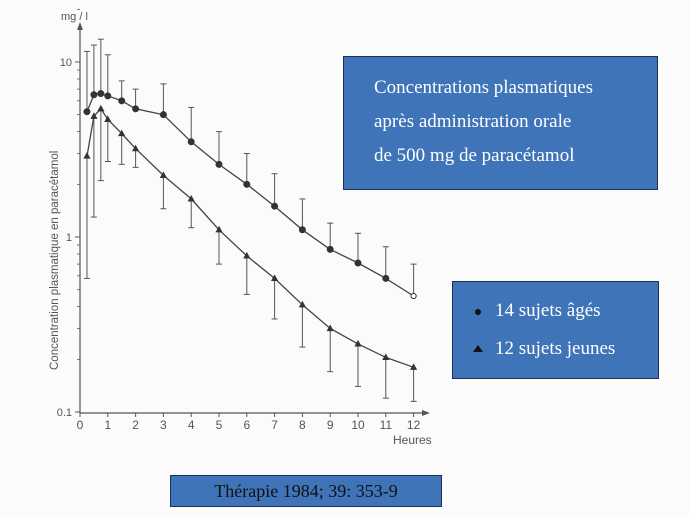 This screenshot has height=517, width=689. I want to click on source-text: Thérapie 1984; 39: 353-9, so click(306, 491).